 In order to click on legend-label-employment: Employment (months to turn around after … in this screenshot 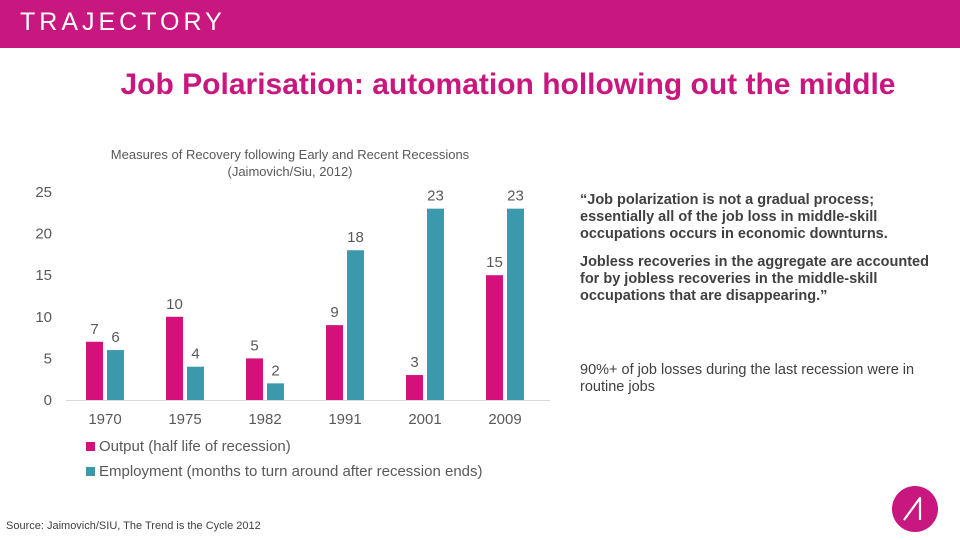, I will do `click(291, 471)`.